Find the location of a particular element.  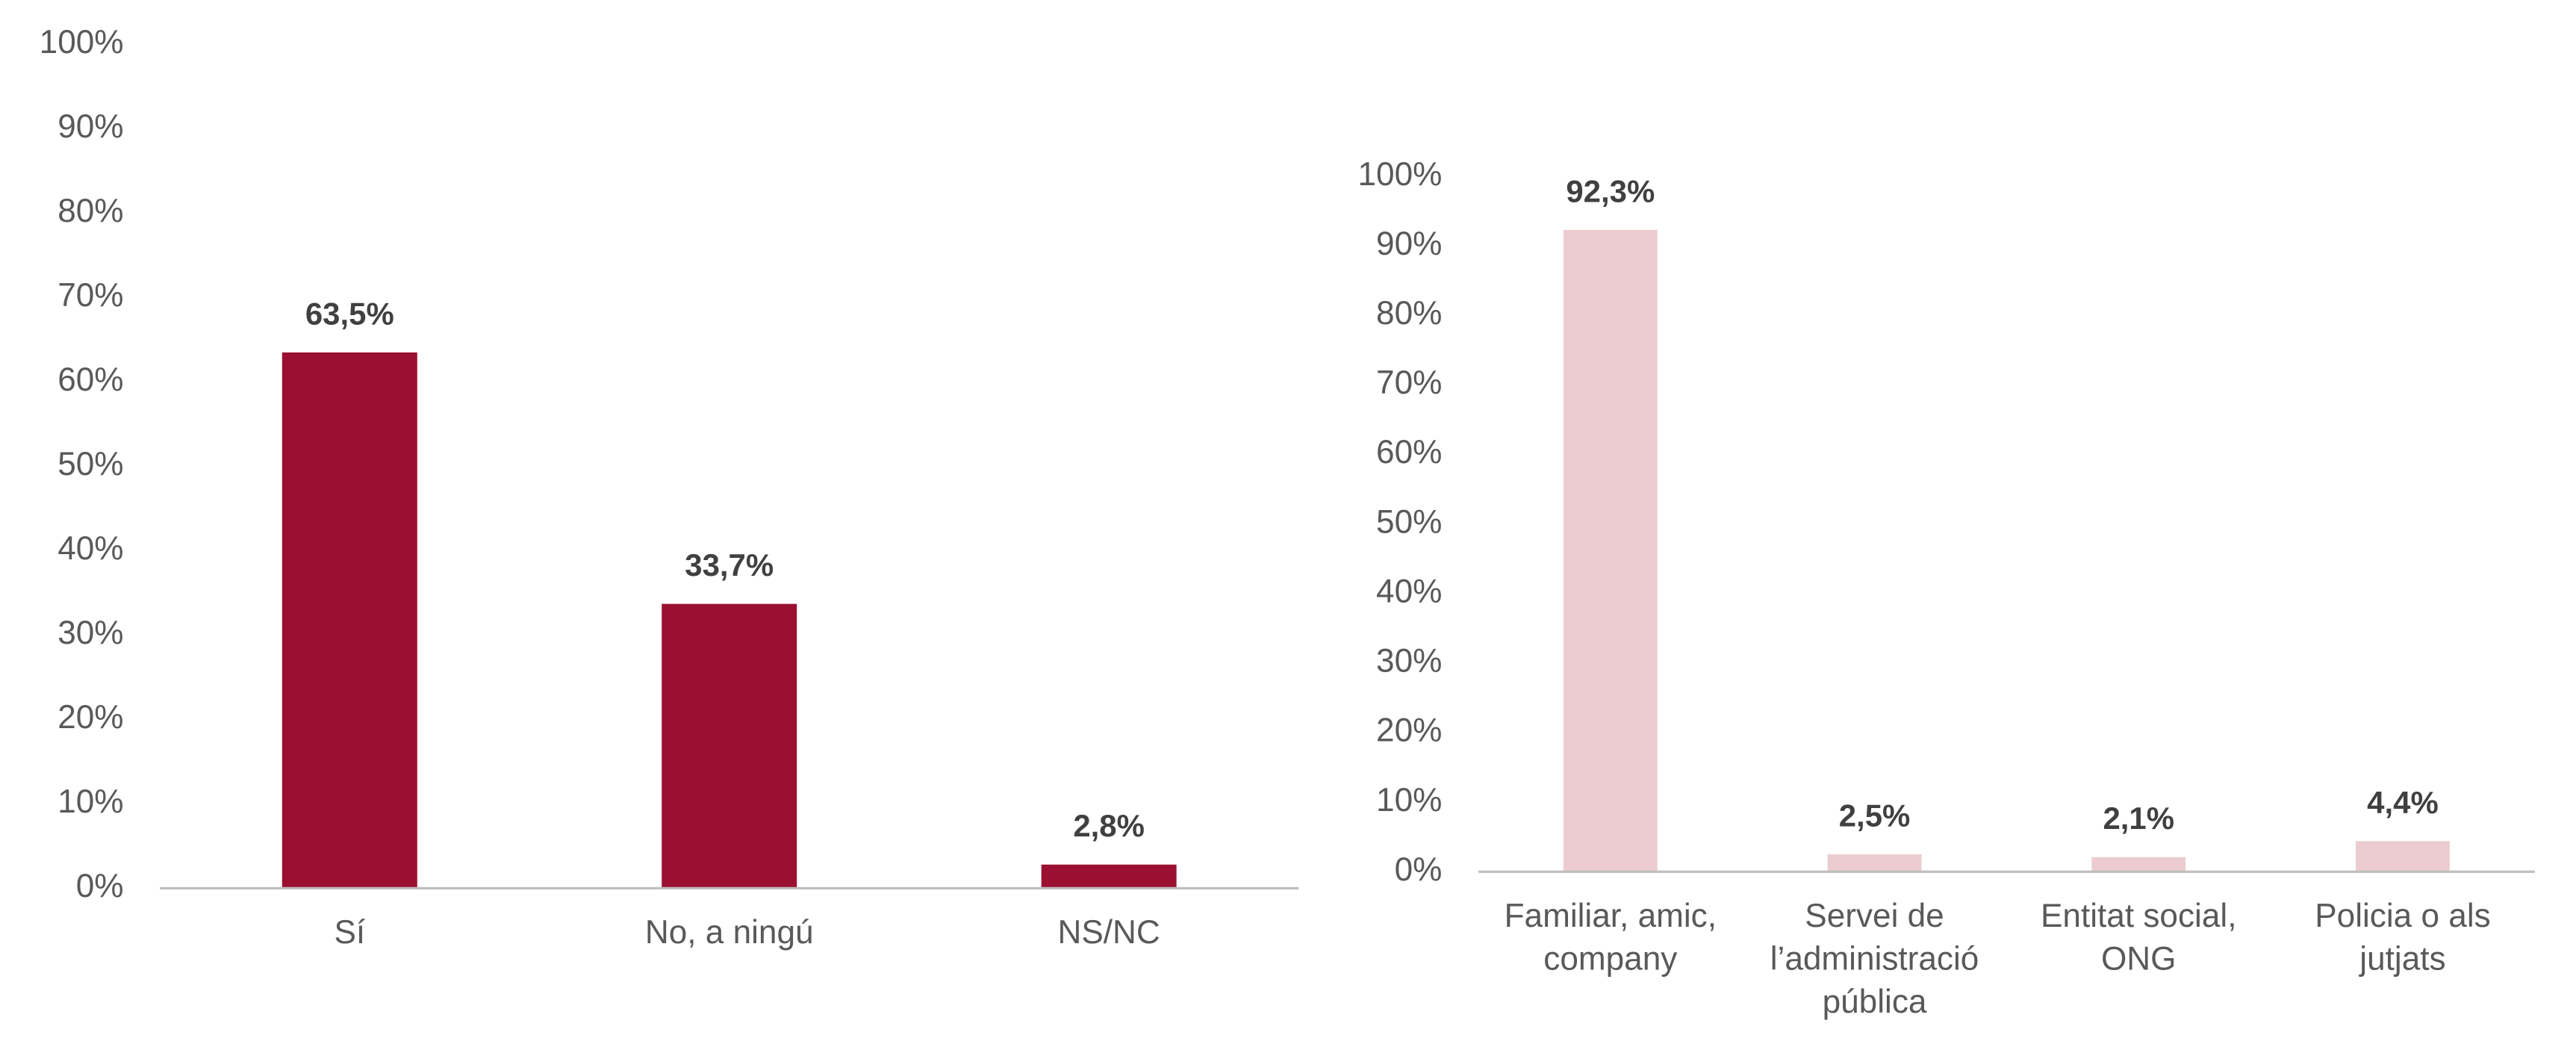

value-label: 4,4% is located at coordinates (2403, 803).